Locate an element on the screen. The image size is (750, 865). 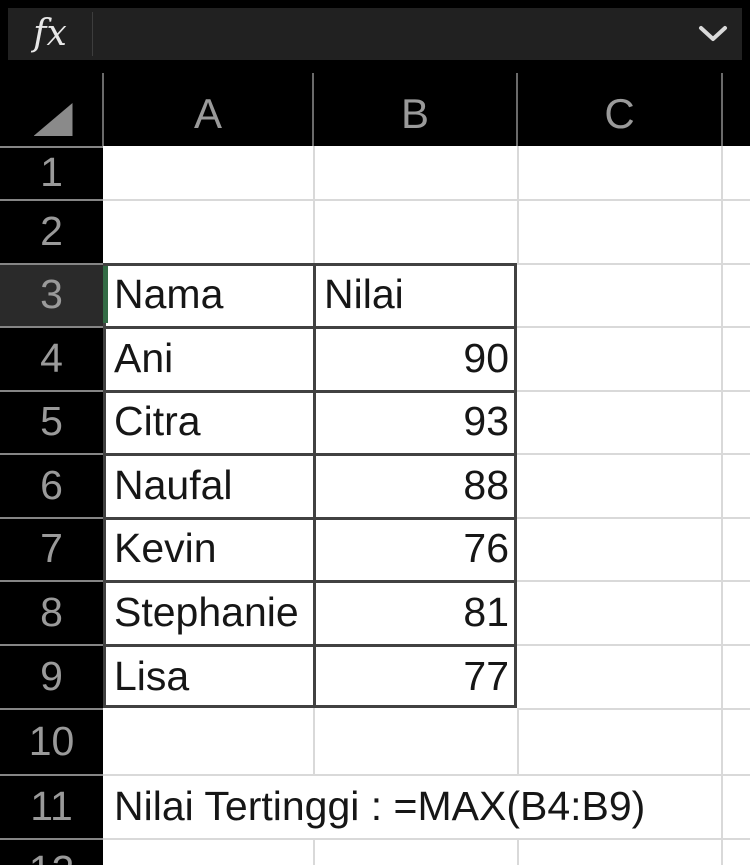
row-header-2: 2 is located at coordinates (51, 230).